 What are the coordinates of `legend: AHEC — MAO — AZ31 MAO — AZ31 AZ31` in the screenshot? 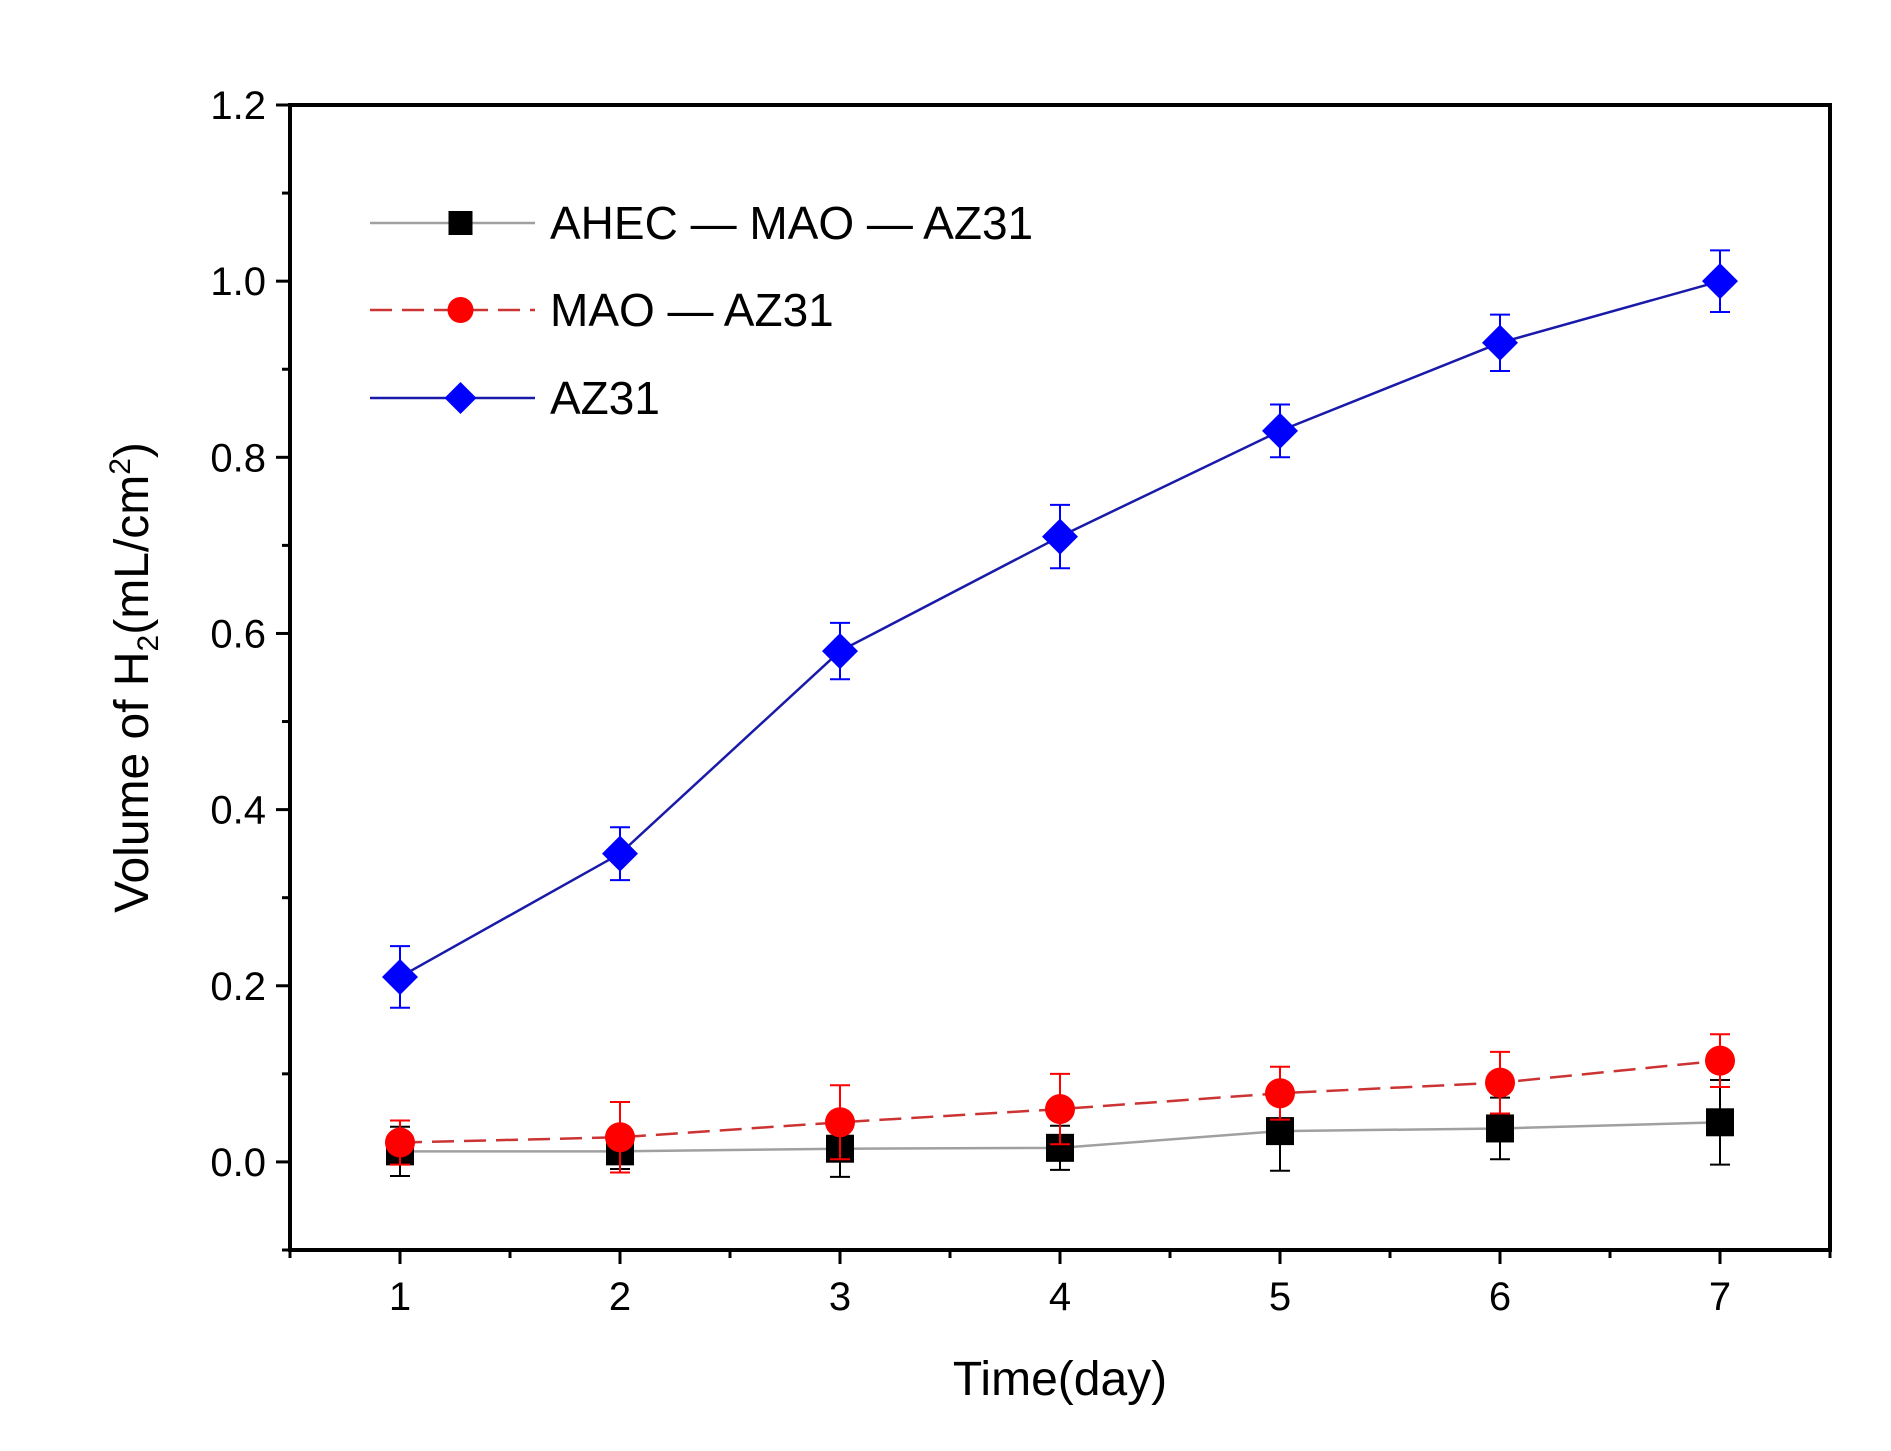 It's located at (701, 310).